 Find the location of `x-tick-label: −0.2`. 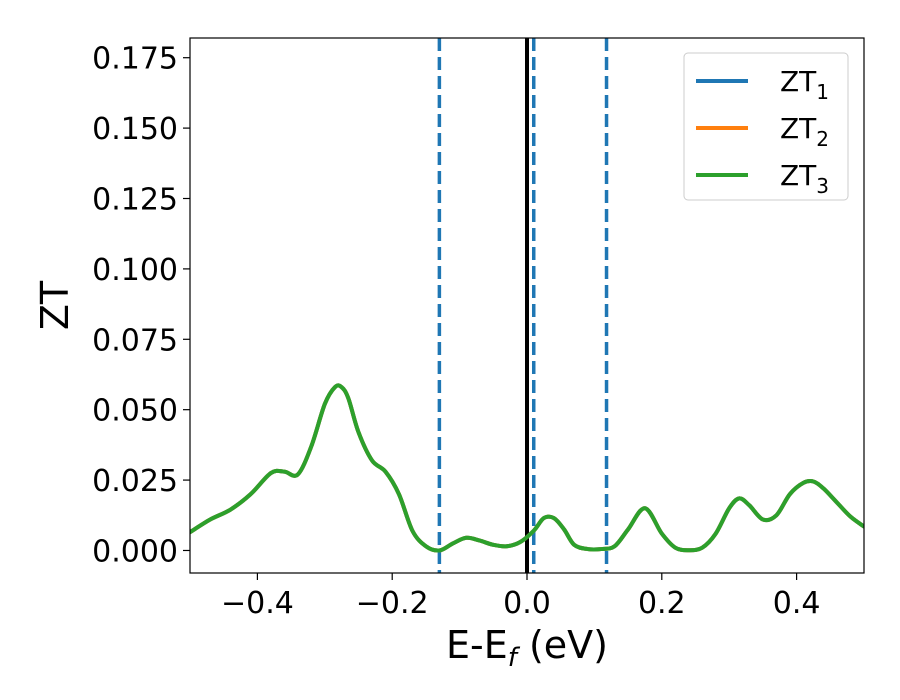

x-tick-label: −0.2 is located at coordinates (392, 603).